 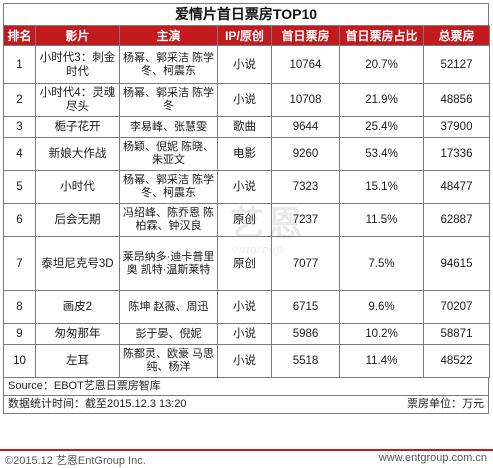 What do you see at coordinates (381, 334) in the screenshot?
I see `share-cell: 10.2%` at bounding box center [381, 334].